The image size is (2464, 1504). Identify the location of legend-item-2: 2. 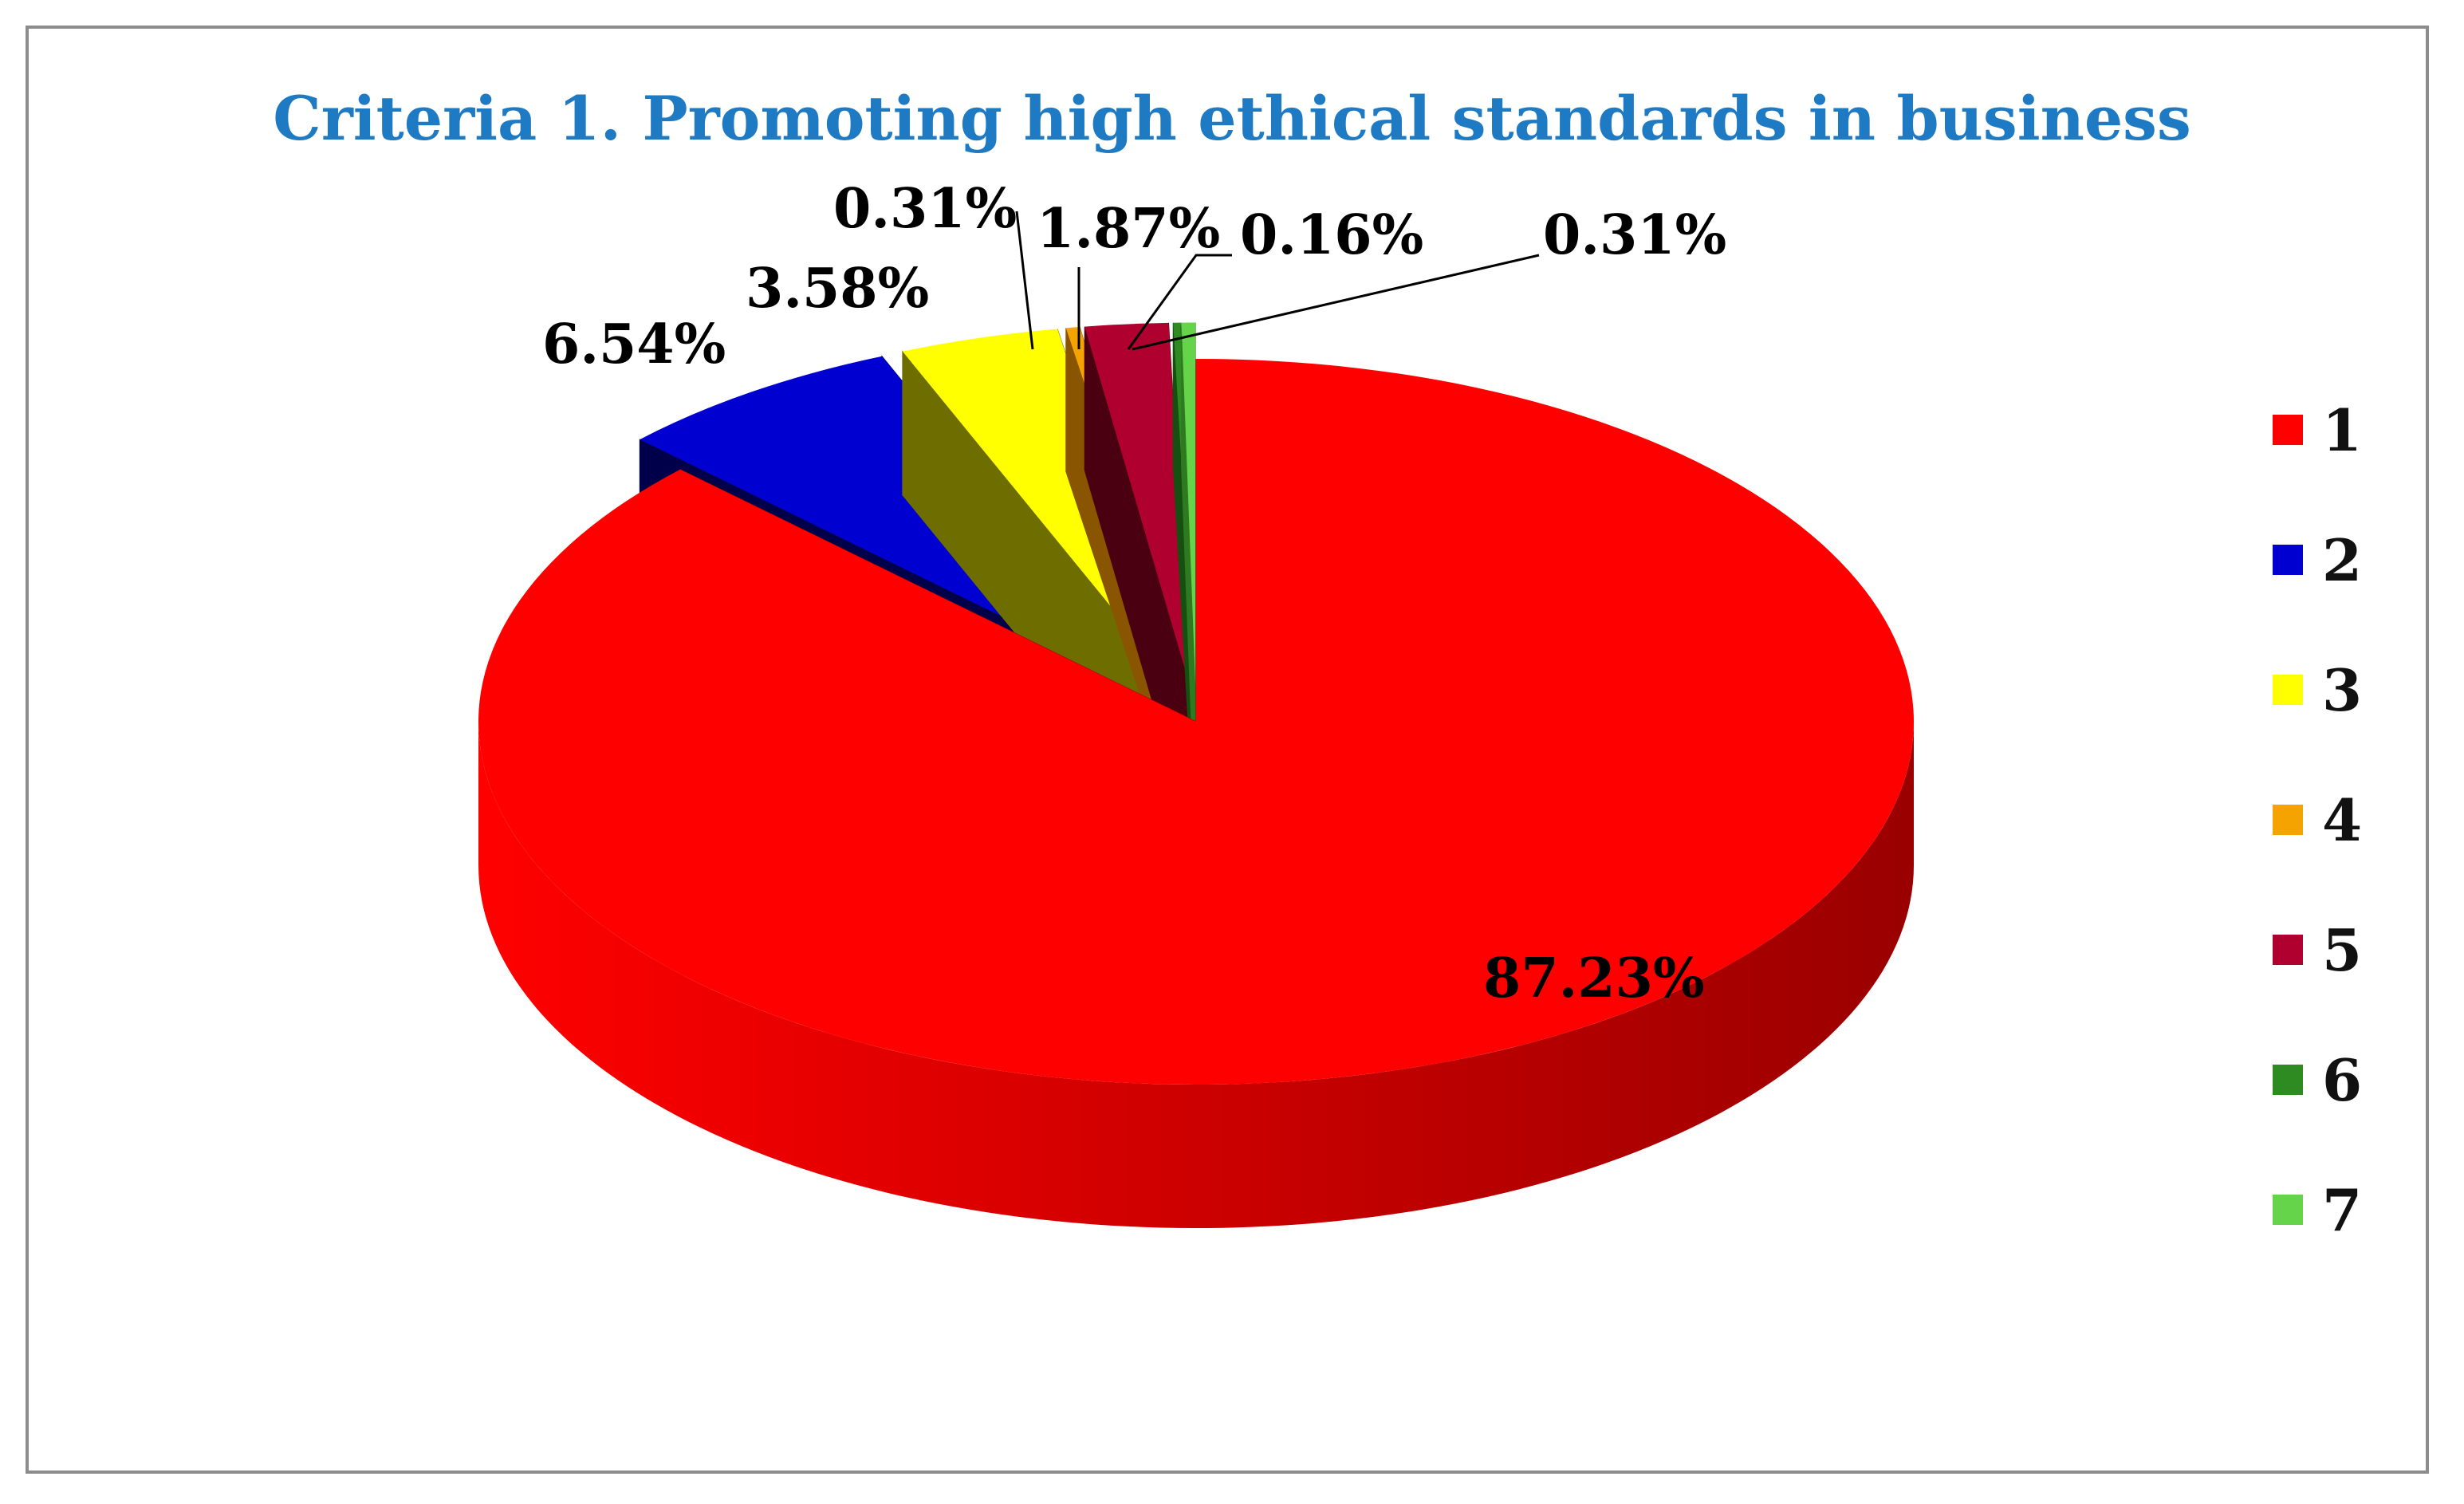
(2317, 594).